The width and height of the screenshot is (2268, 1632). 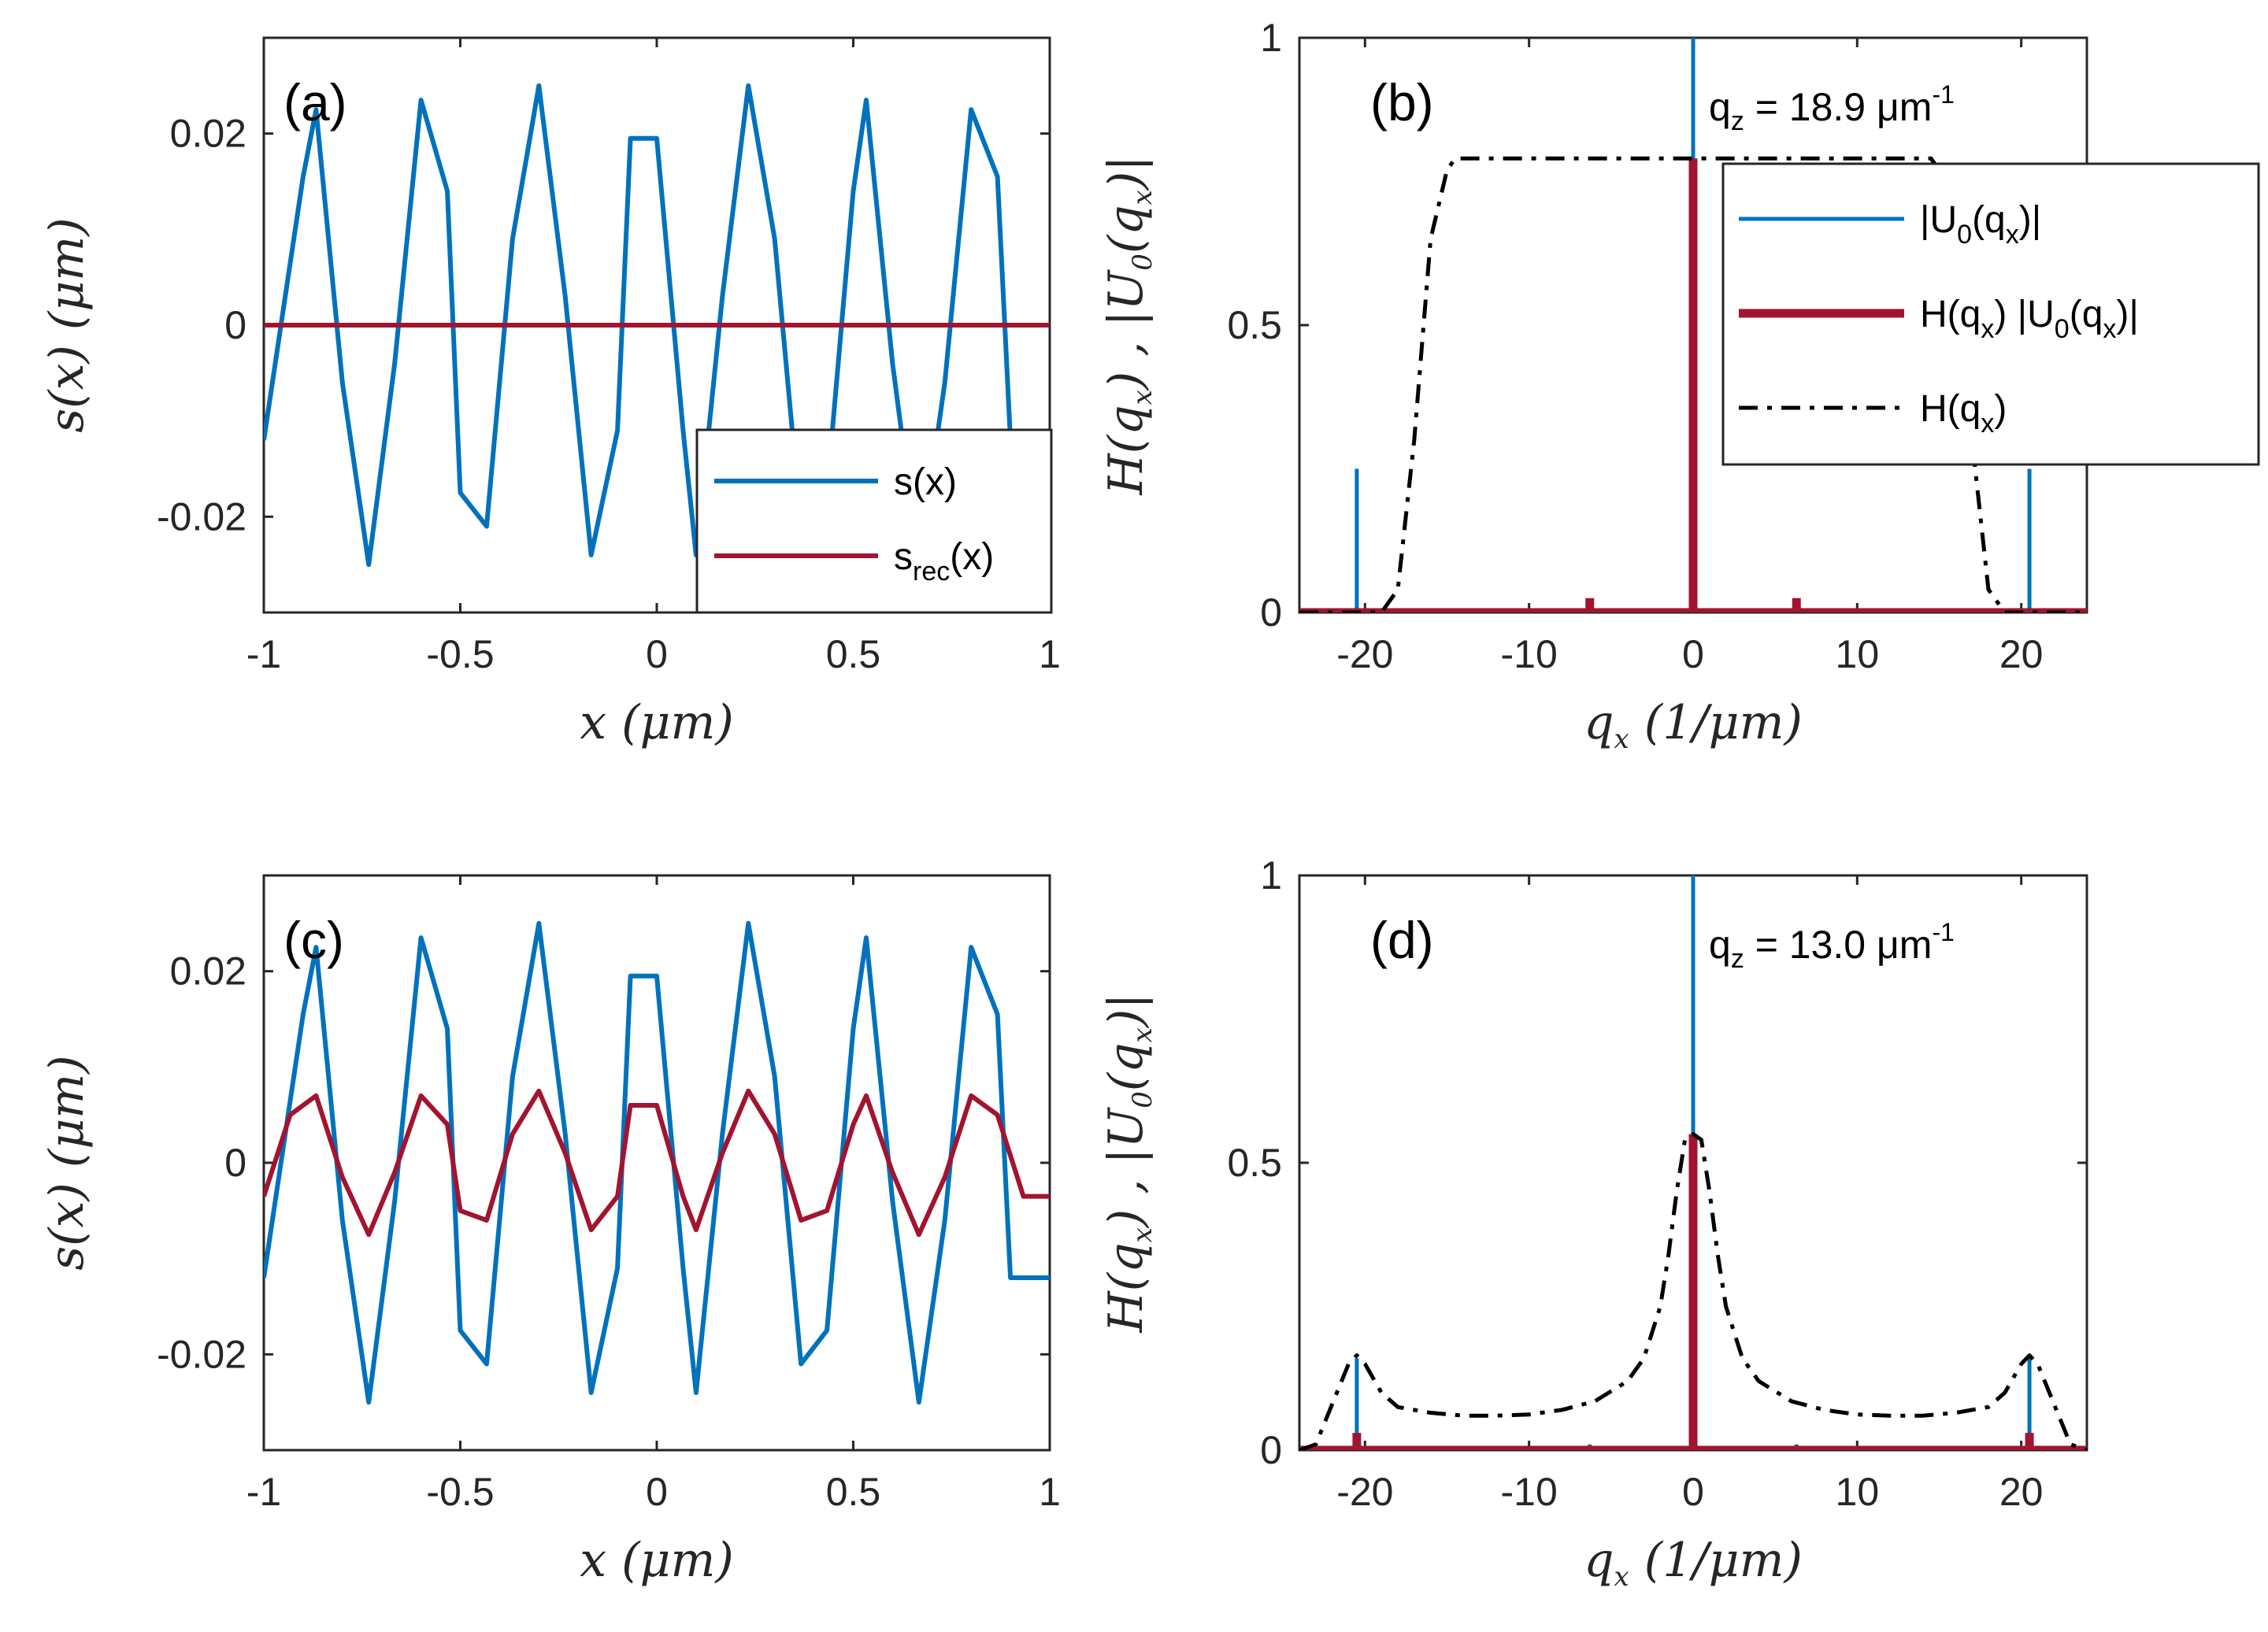 What do you see at coordinates (1832, 946) in the screenshot?
I see `qz-annotation: qz = 13.0 μm-1` at bounding box center [1832, 946].